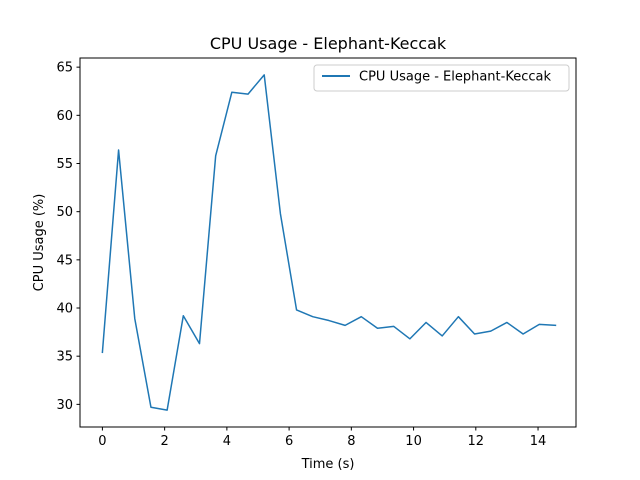 The width and height of the screenshot is (640, 480). I want to click on y-tick-label: 40, so click(64, 309).